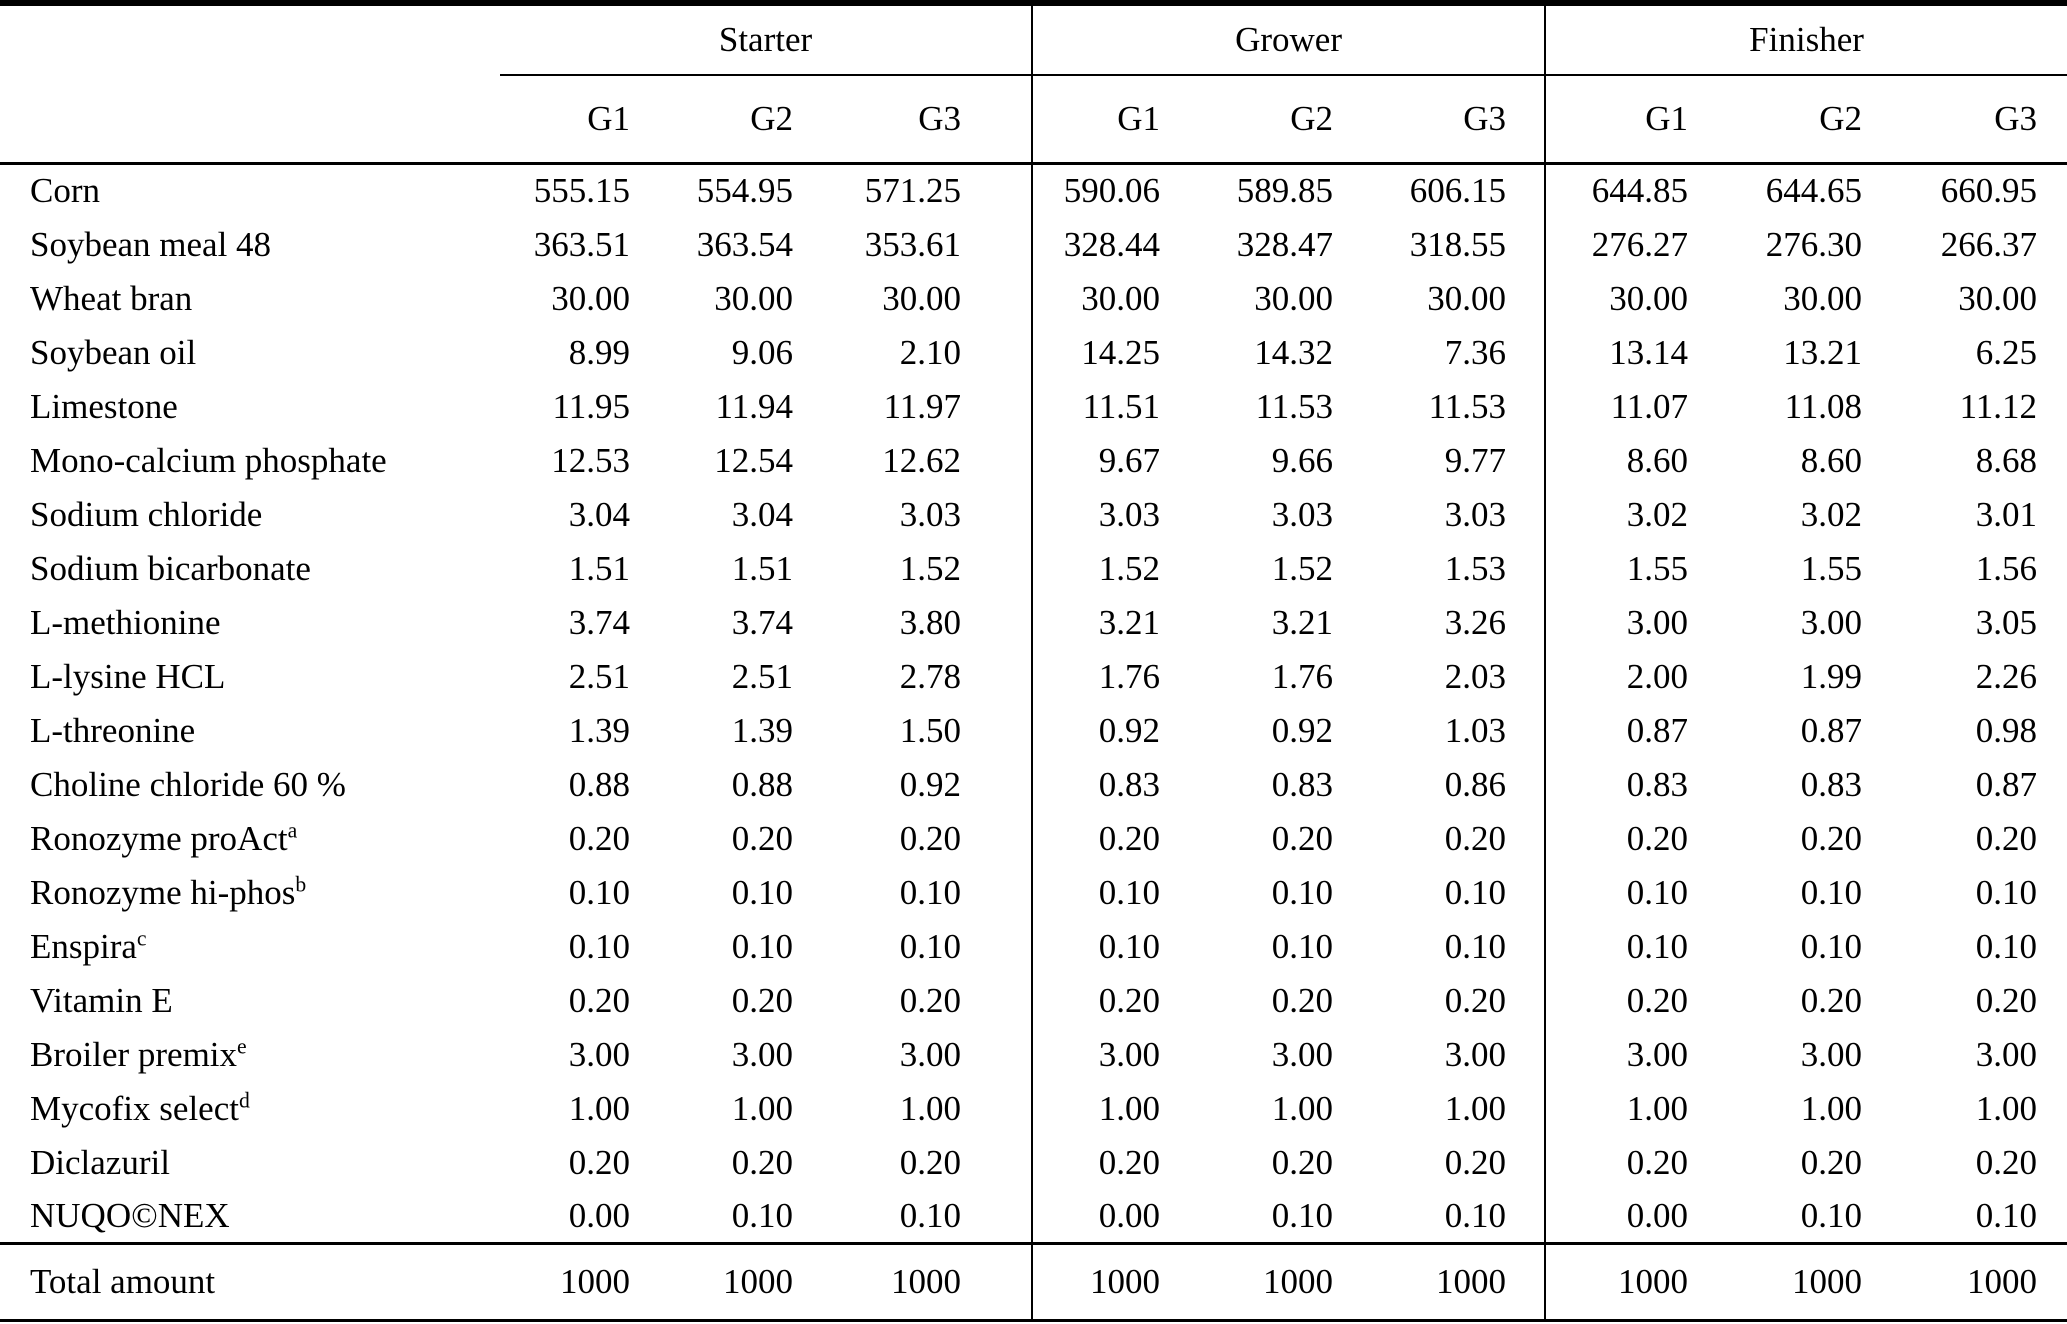  What do you see at coordinates (1649, 352) in the screenshot?
I see `value-cell: 13.14` at bounding box center [1649, 352].